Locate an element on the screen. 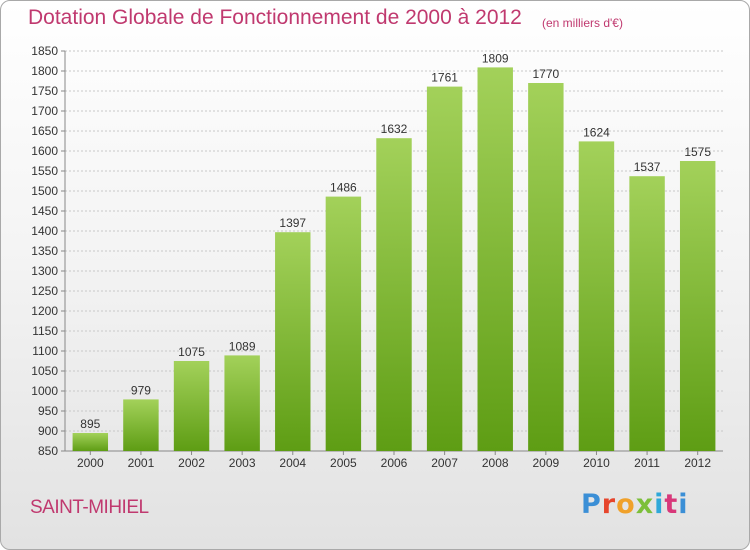 This screenshot has height=550, width=750. logo-letter: t is located at coordinates (671, 504).